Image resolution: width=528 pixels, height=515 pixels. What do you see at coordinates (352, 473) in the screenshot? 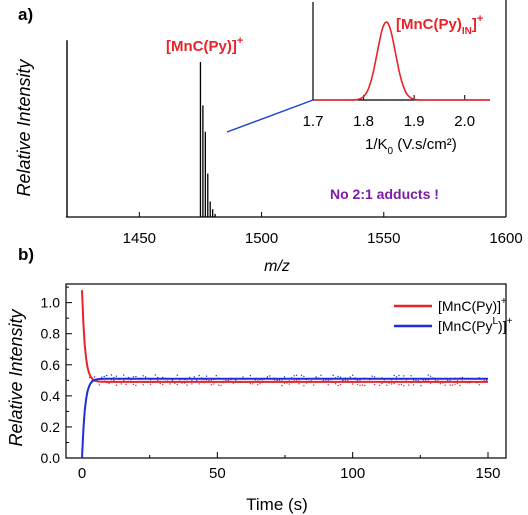
I see `panel-b-x-tick-label: 100` at bounding box center [352, 473].